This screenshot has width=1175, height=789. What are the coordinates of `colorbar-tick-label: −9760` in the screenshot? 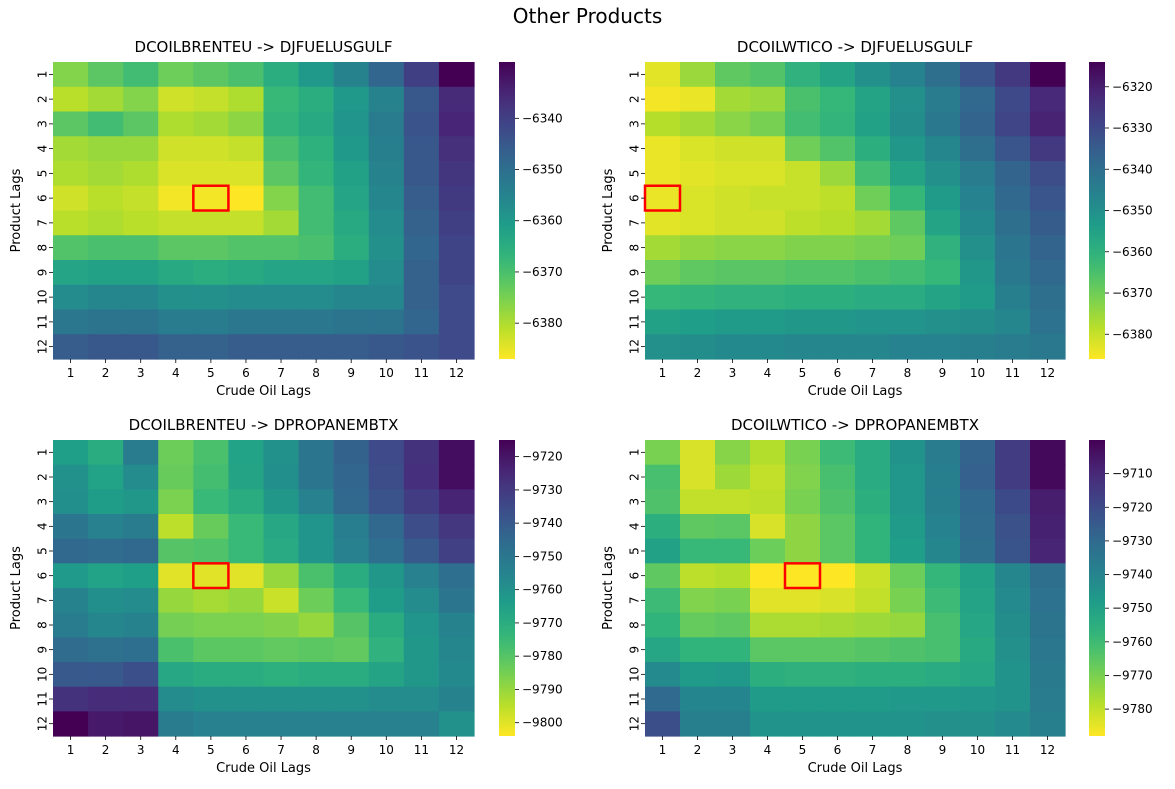 It's located at (542, 590).